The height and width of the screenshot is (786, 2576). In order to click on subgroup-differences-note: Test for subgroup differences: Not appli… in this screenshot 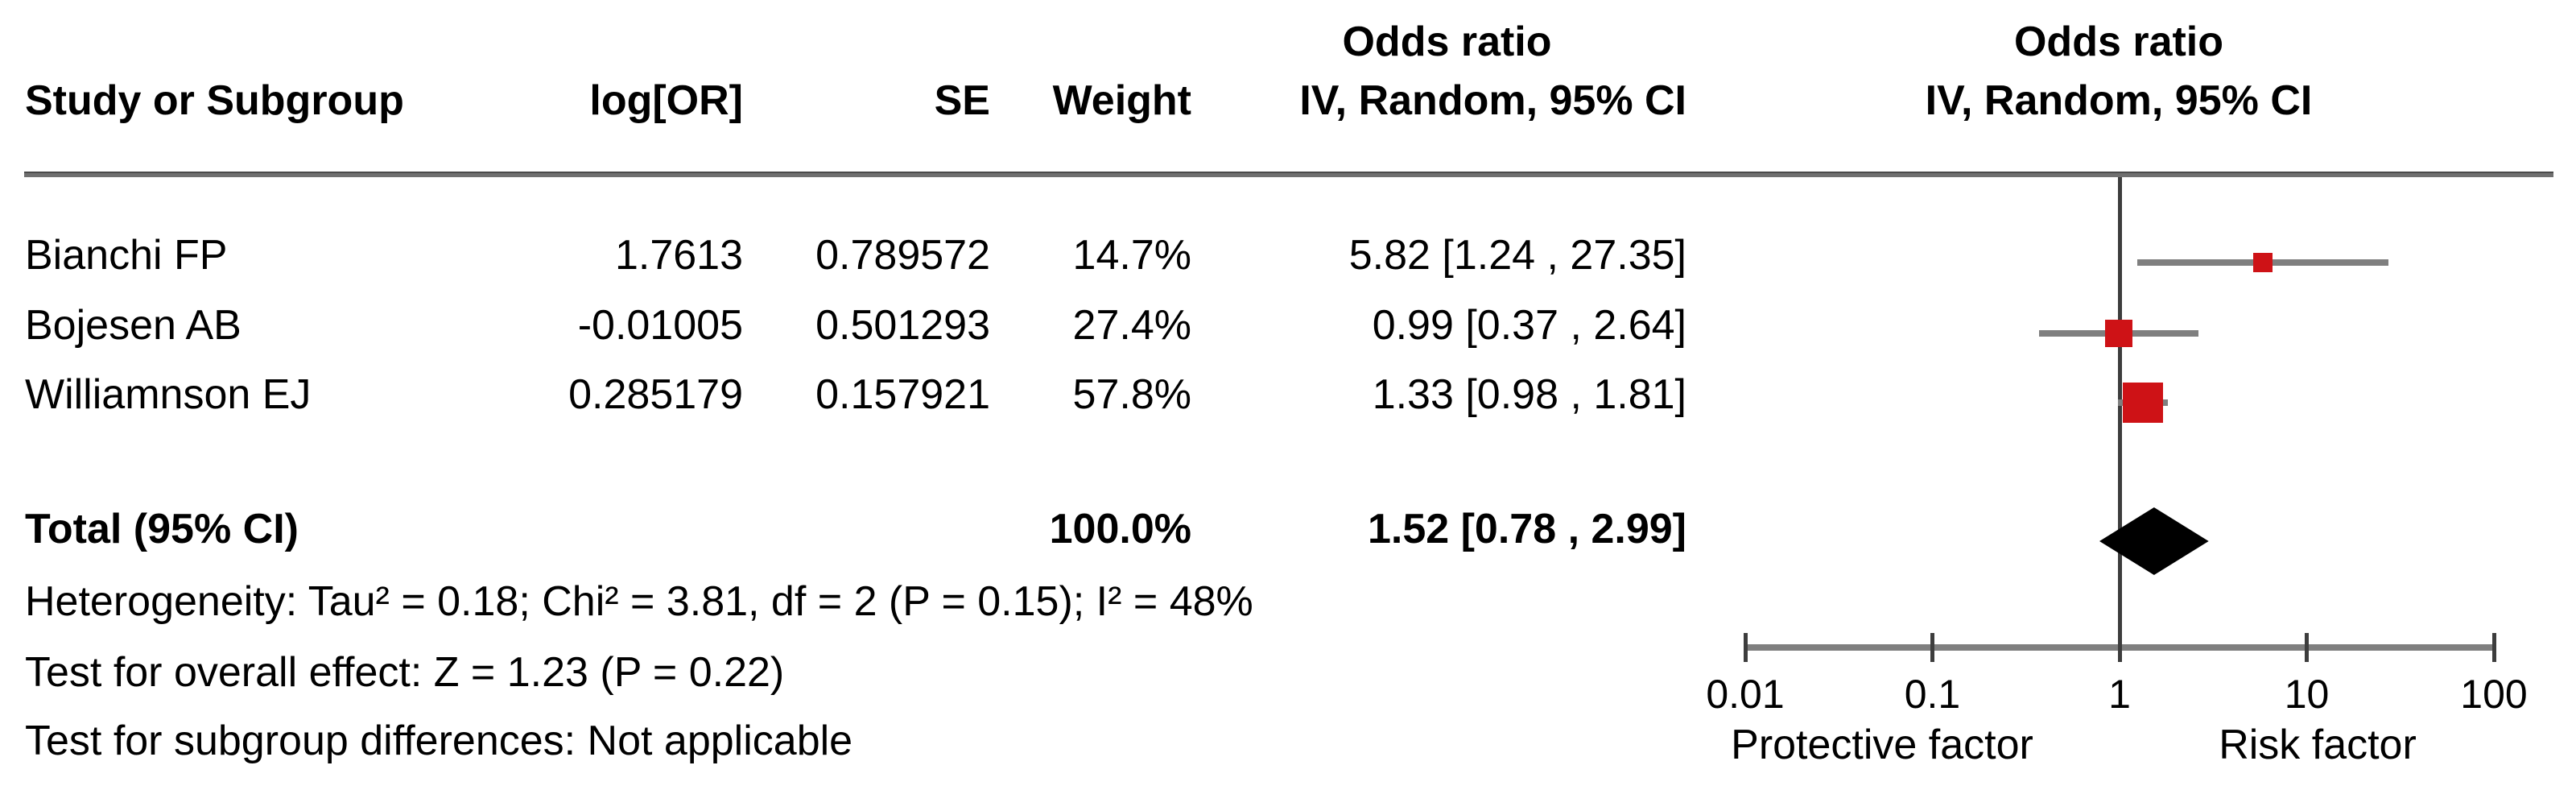, I will do `click(439, 741)`.